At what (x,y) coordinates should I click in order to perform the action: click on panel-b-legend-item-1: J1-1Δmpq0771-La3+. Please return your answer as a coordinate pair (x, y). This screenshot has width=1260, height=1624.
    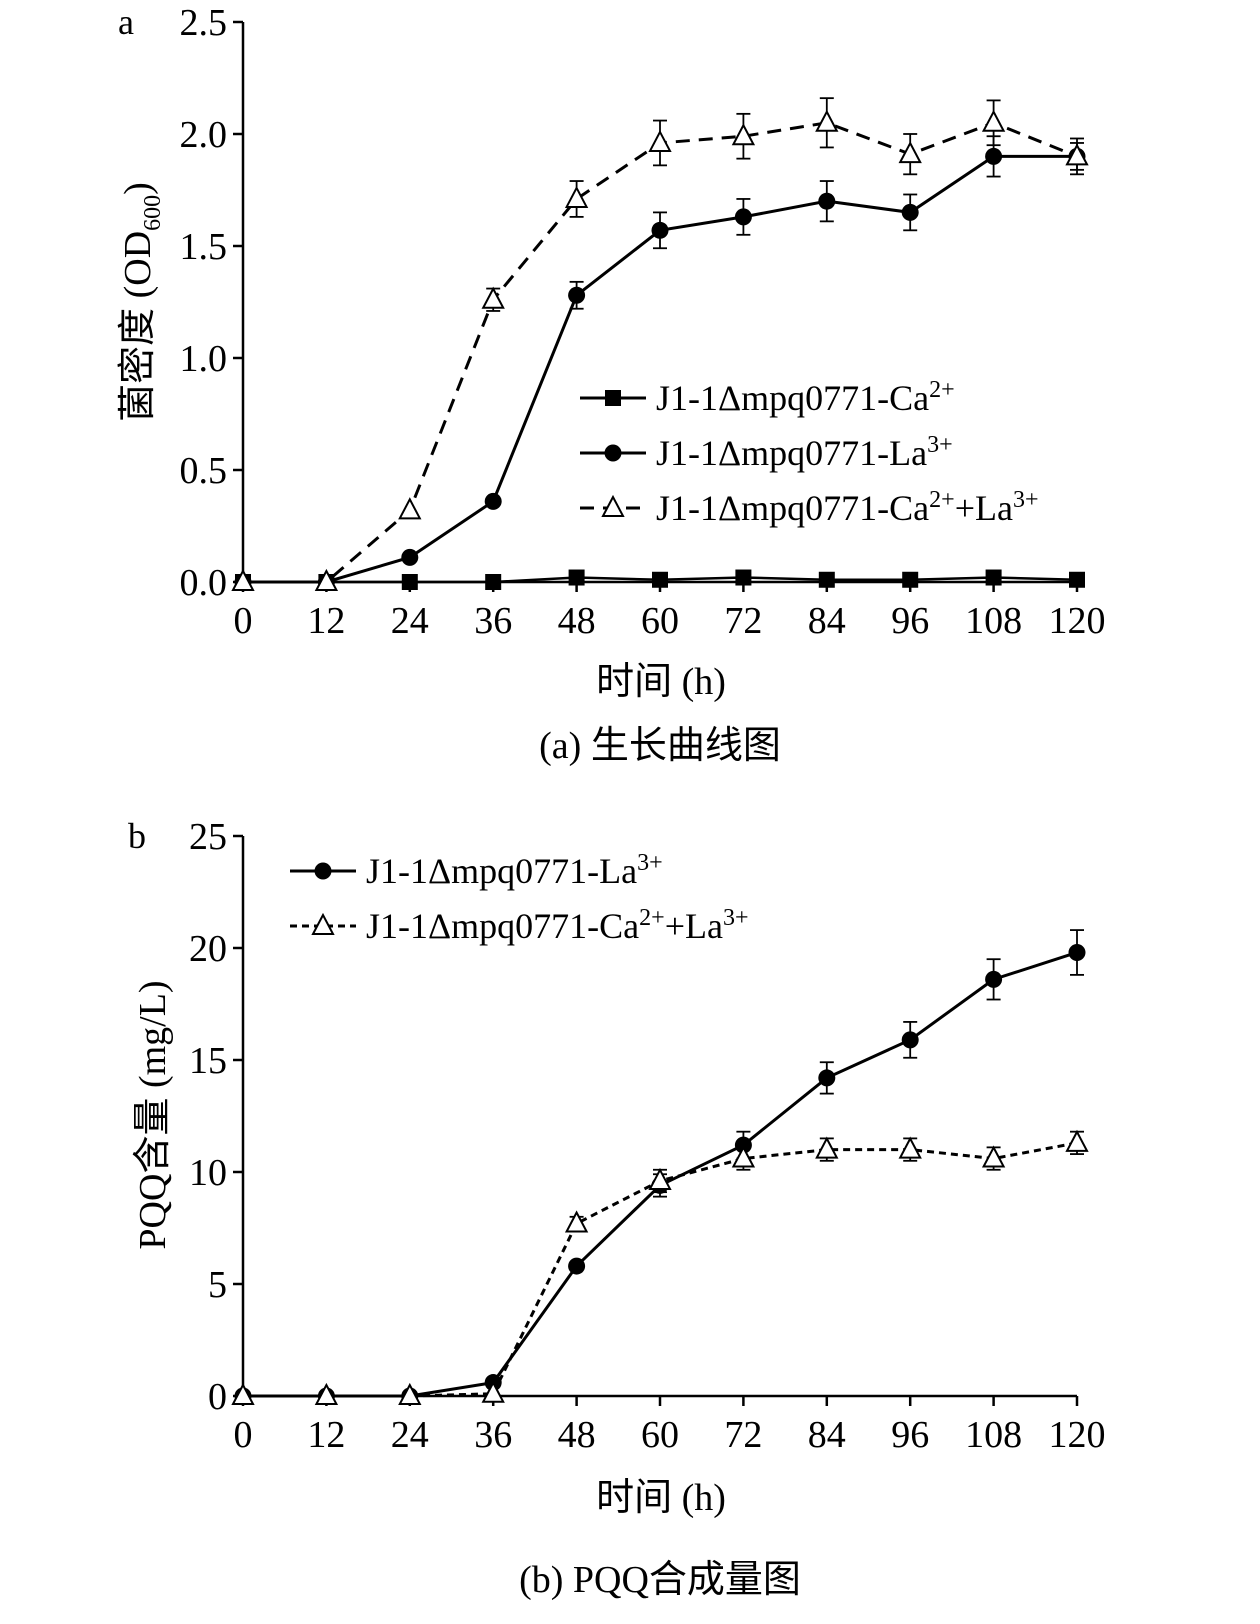
    Looking at the image, I should click on (476, 870).